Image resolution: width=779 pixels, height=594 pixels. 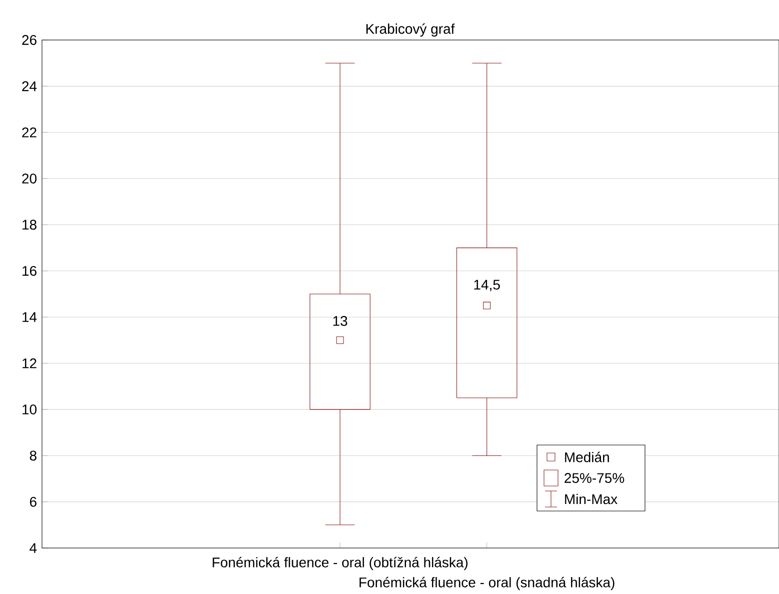 I want to click on y-tick-label: 16, so click(x=29, y=271).